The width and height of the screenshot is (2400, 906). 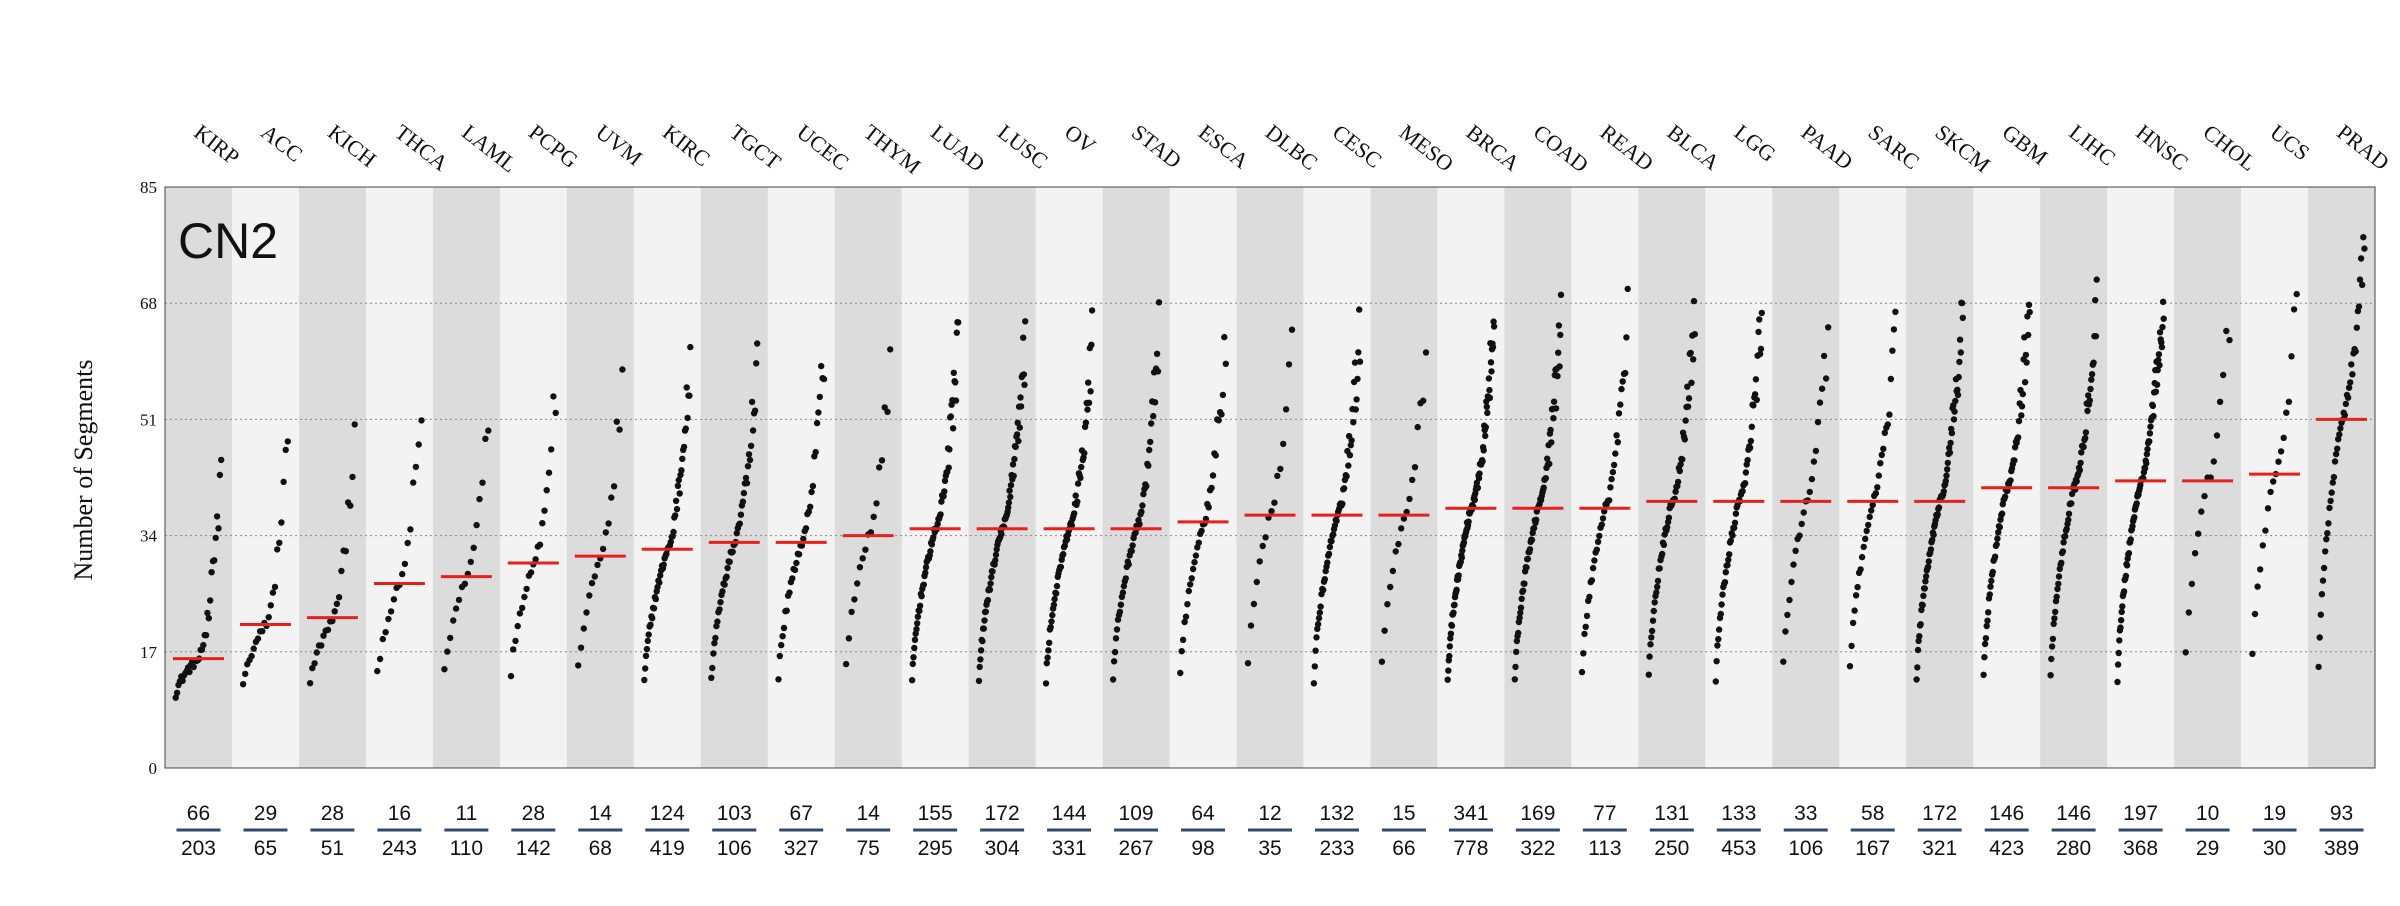 What do you see at coordinates (265, 813) in the screenshot?
I see `count-top-acc: 29` at bounding box center [265, 813].